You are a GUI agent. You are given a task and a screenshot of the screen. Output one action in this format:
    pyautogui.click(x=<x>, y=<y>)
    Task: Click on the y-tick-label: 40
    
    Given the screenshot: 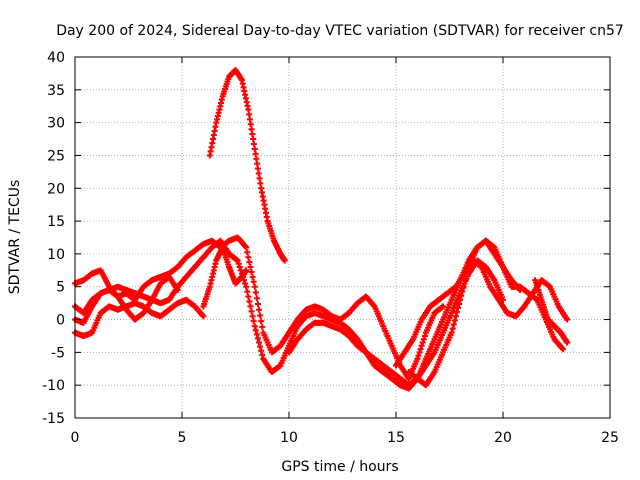 What is the action you would take?
    pyautogui.click(x=56, y=58)
    